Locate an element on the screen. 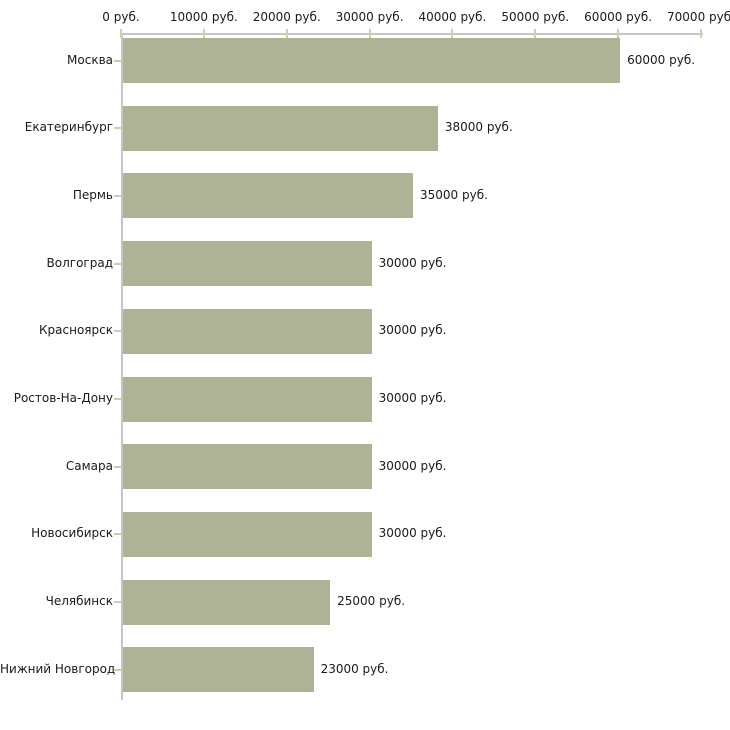 The image size is (730, 730). category-label: Новосибирск is located at coordinates (72, 533).